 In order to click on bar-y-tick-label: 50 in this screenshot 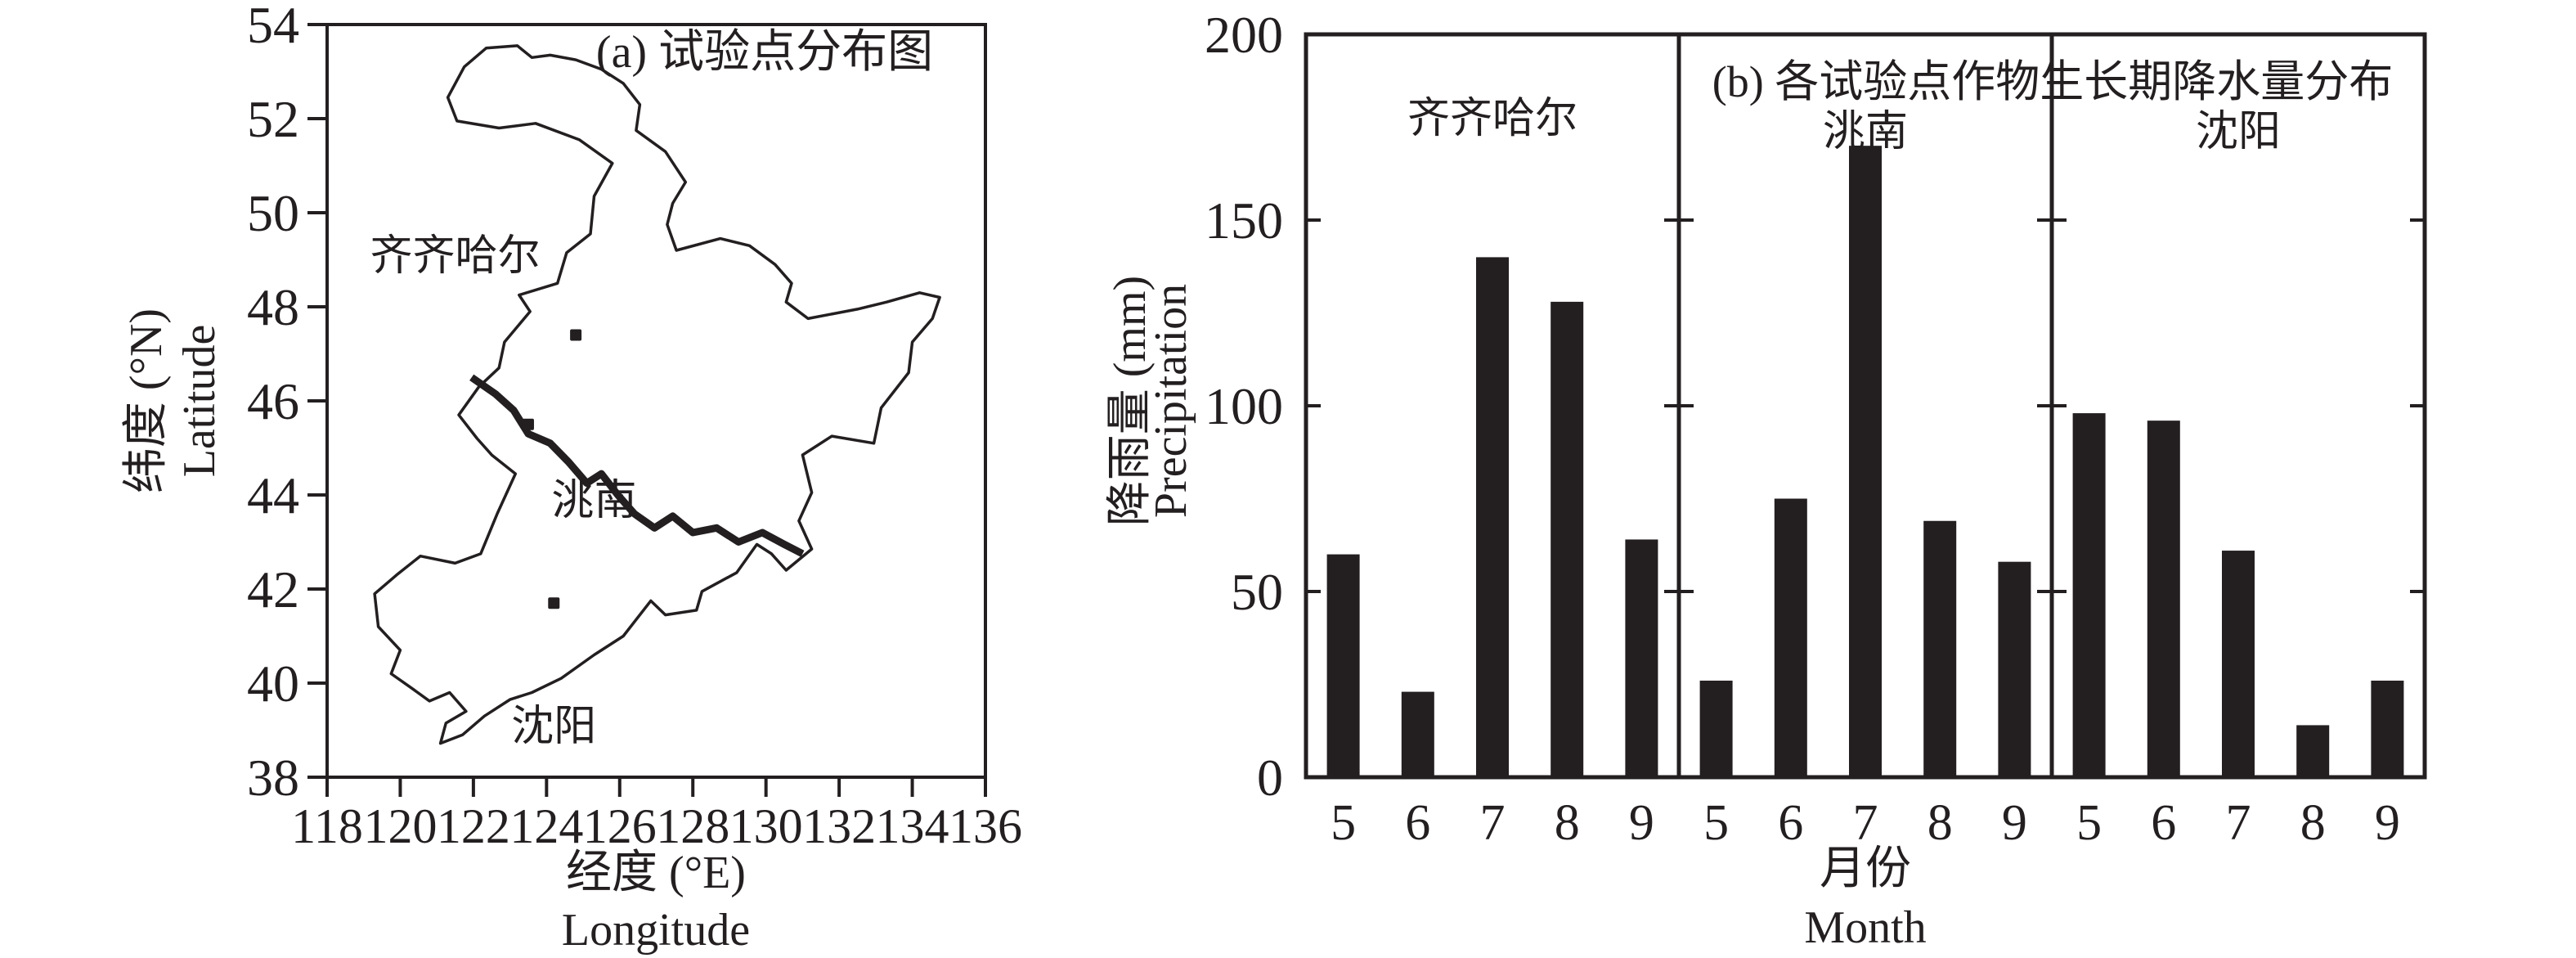, I will do `click(1257, 592)`.